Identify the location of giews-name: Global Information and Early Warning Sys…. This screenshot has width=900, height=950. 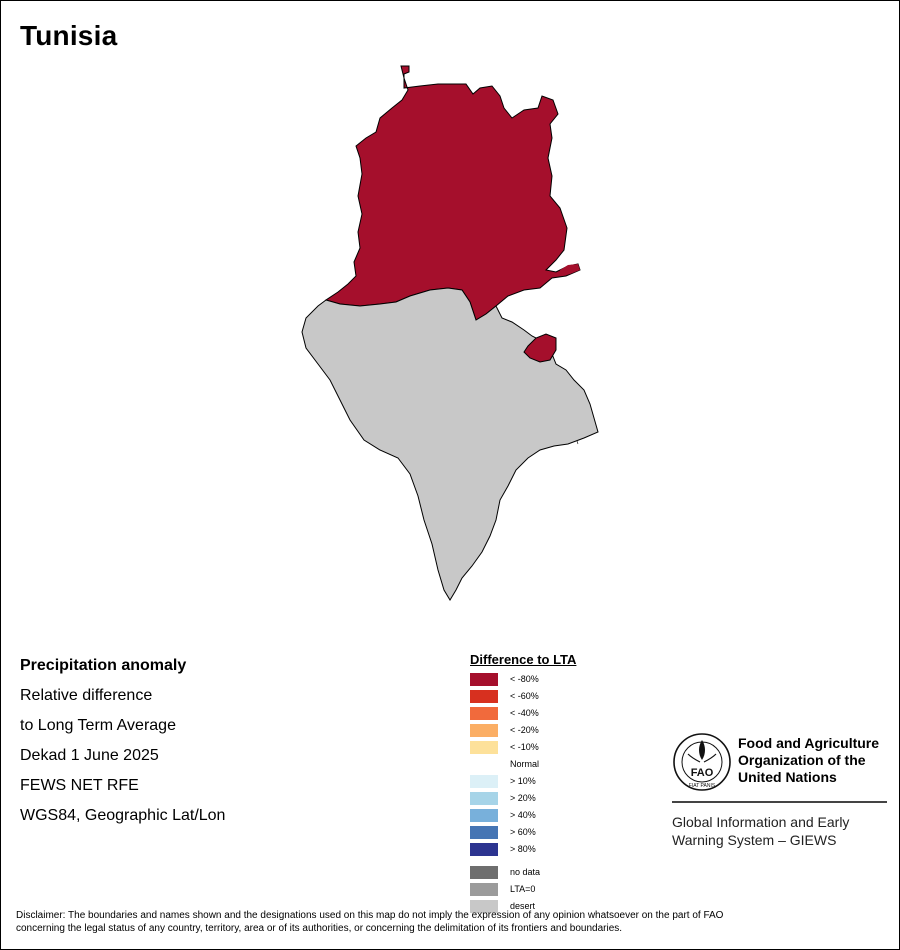
(760, 831).